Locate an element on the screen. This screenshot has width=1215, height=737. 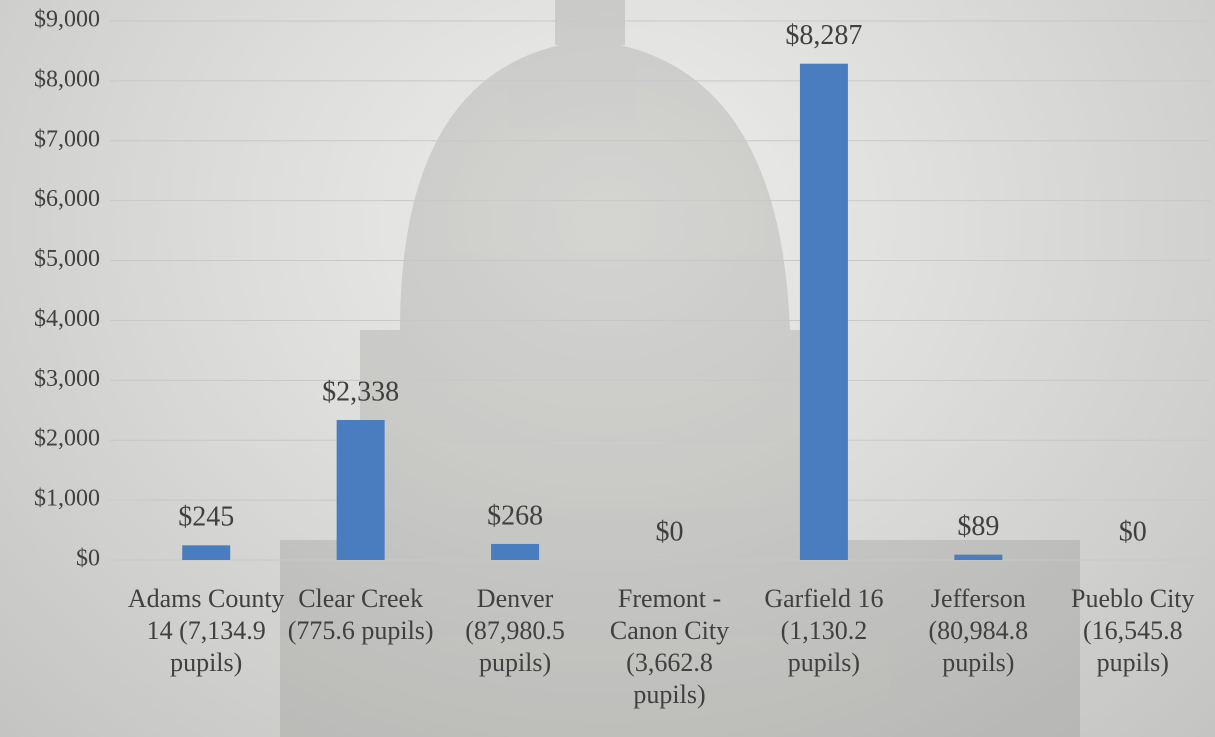
x-tick-label: Adams County 14 (7,134.9 pupils) is located at coordinates (206, 630).